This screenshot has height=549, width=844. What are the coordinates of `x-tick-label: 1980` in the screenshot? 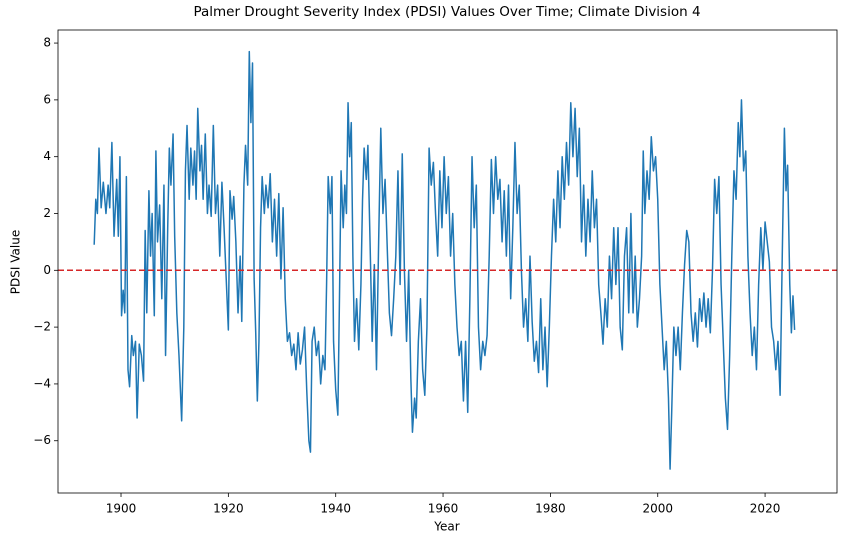 It's located at (550, 509).